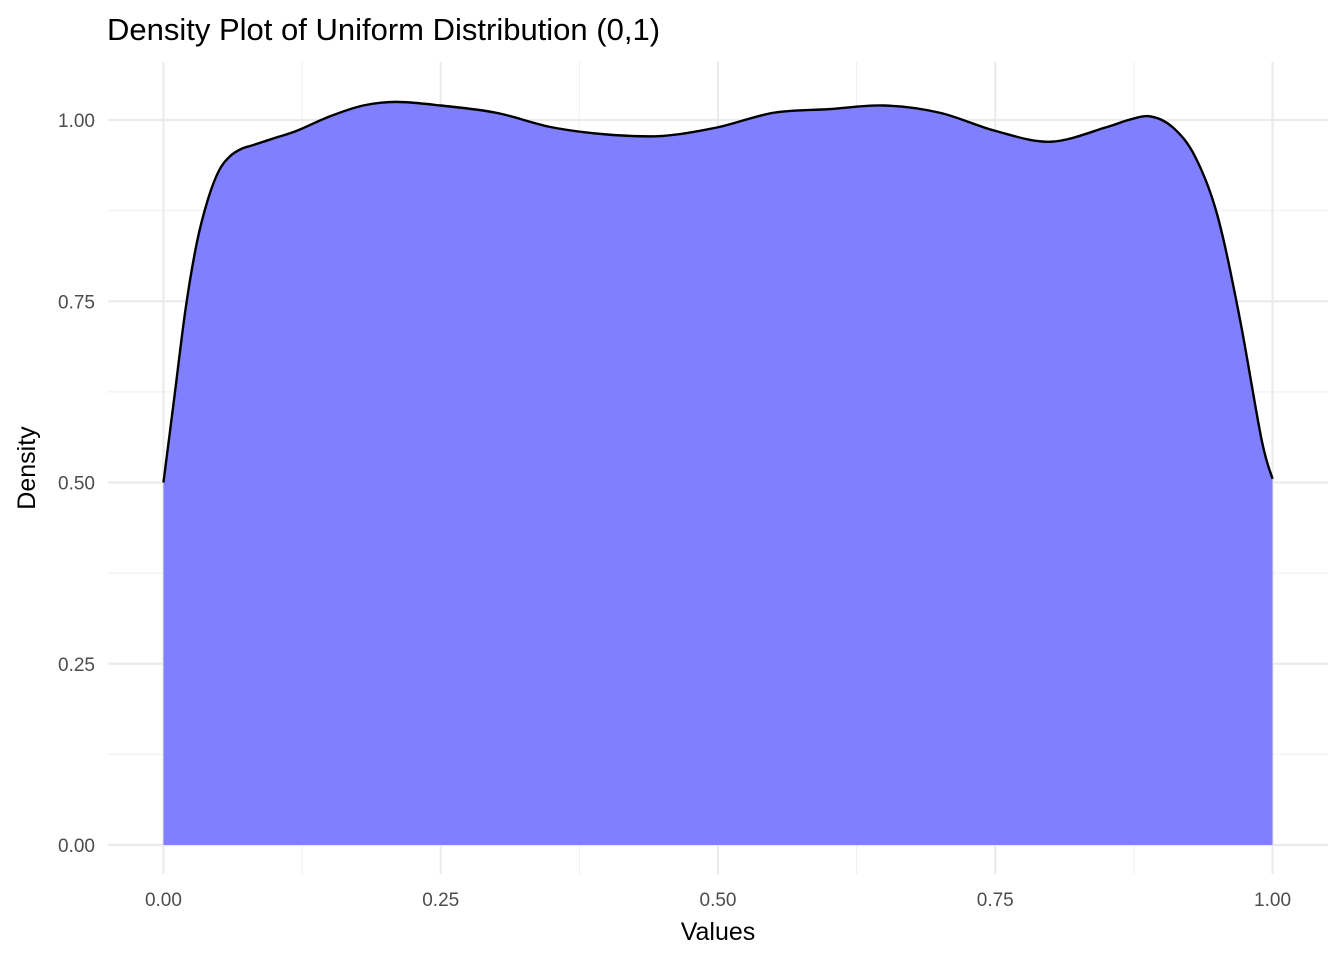 Image resolution: width=1344 pixels, height=960 pixels. I want to click on x-axis-title: Values, so click(718, 932).